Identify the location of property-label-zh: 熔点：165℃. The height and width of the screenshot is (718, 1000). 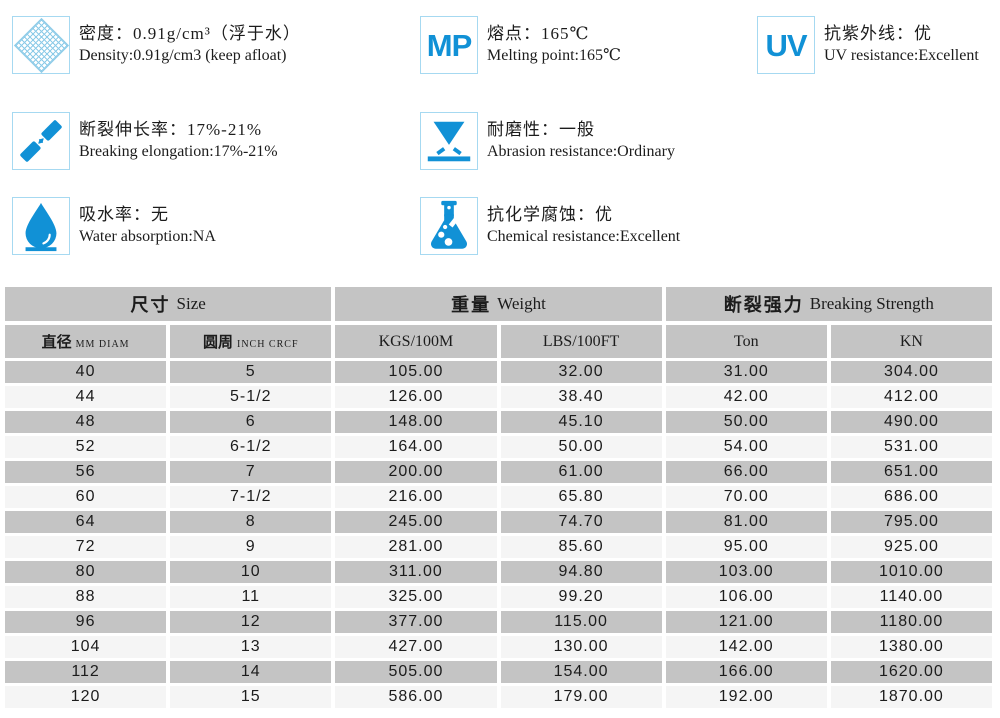
(538, 34).